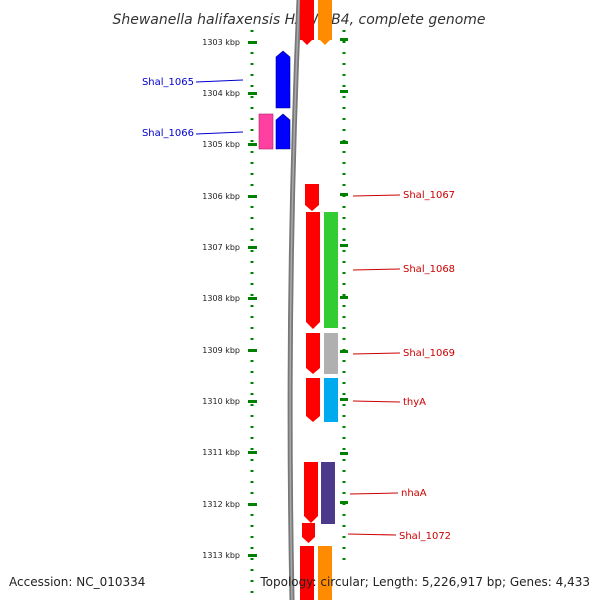 The image size is (600, 600). I want to click on gene-feature-tip, so click(325, 41).